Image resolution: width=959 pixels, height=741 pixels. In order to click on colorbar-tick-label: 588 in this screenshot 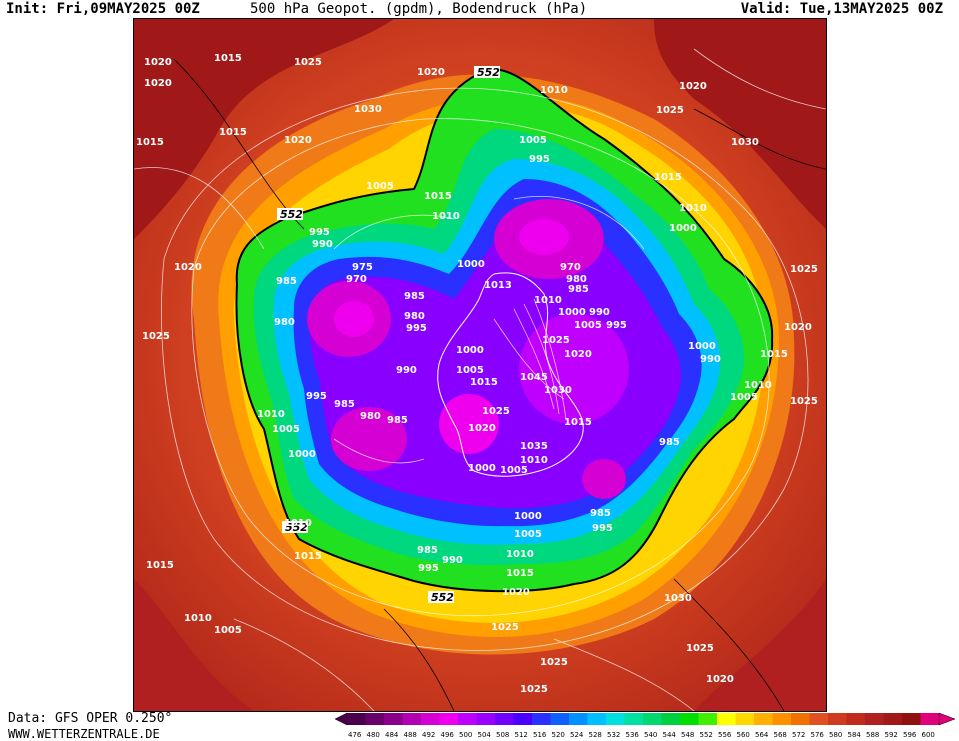, I will do `click(872, 735)`.